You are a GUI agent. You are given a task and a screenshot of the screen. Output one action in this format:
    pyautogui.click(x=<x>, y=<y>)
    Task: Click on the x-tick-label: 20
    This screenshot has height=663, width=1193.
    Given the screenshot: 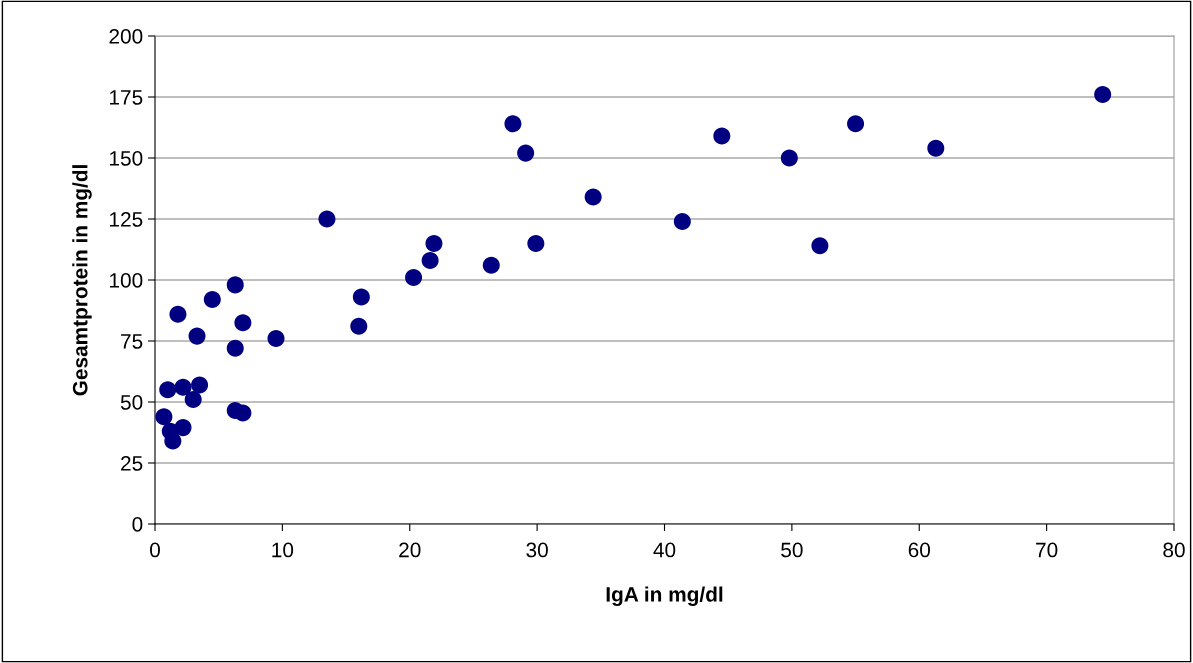 What is the action you would take?
    pyautogui.click(x=410, y=550)
    